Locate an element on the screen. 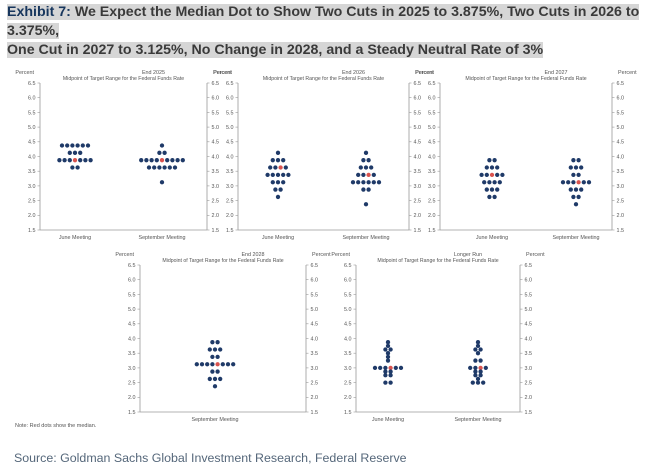 The height and width of the screenshot is (472, 650). y-tick-label-right: 1.5 is located at coordinates (315, 413).